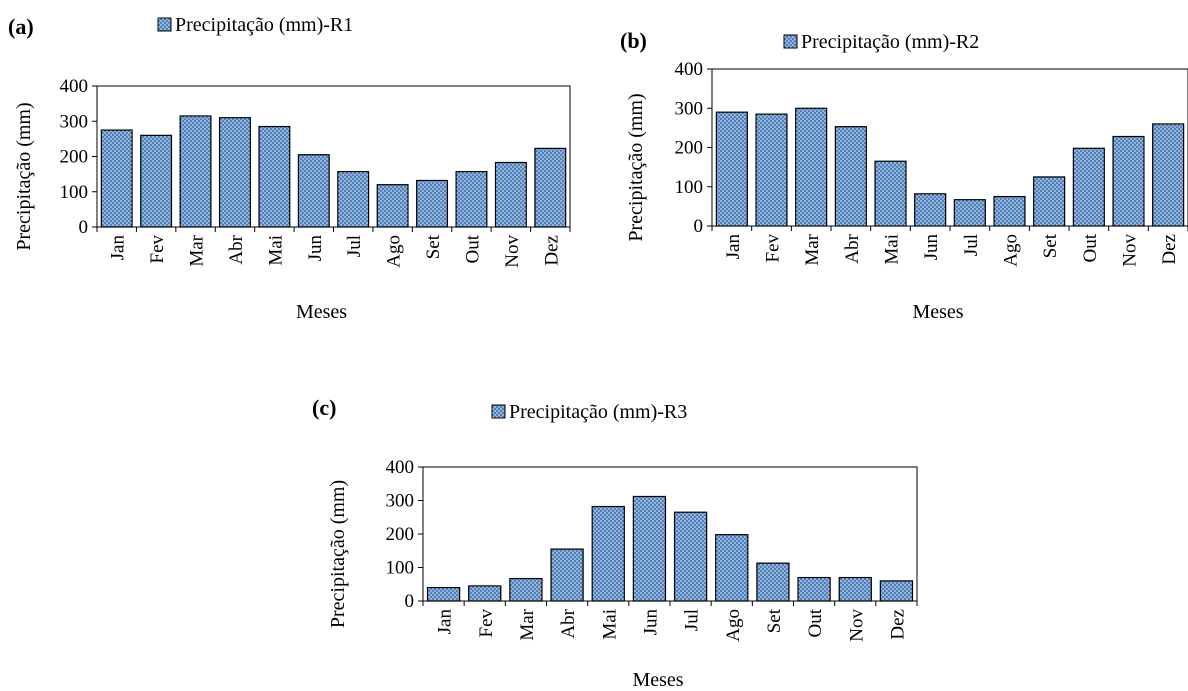 This screenshot has width=1188, height=691. What do you see at coordinates (264, 25) in the screenshot?
I see `legend-label: Precipitação (mm)-R1` at bounding box center [264, 25].